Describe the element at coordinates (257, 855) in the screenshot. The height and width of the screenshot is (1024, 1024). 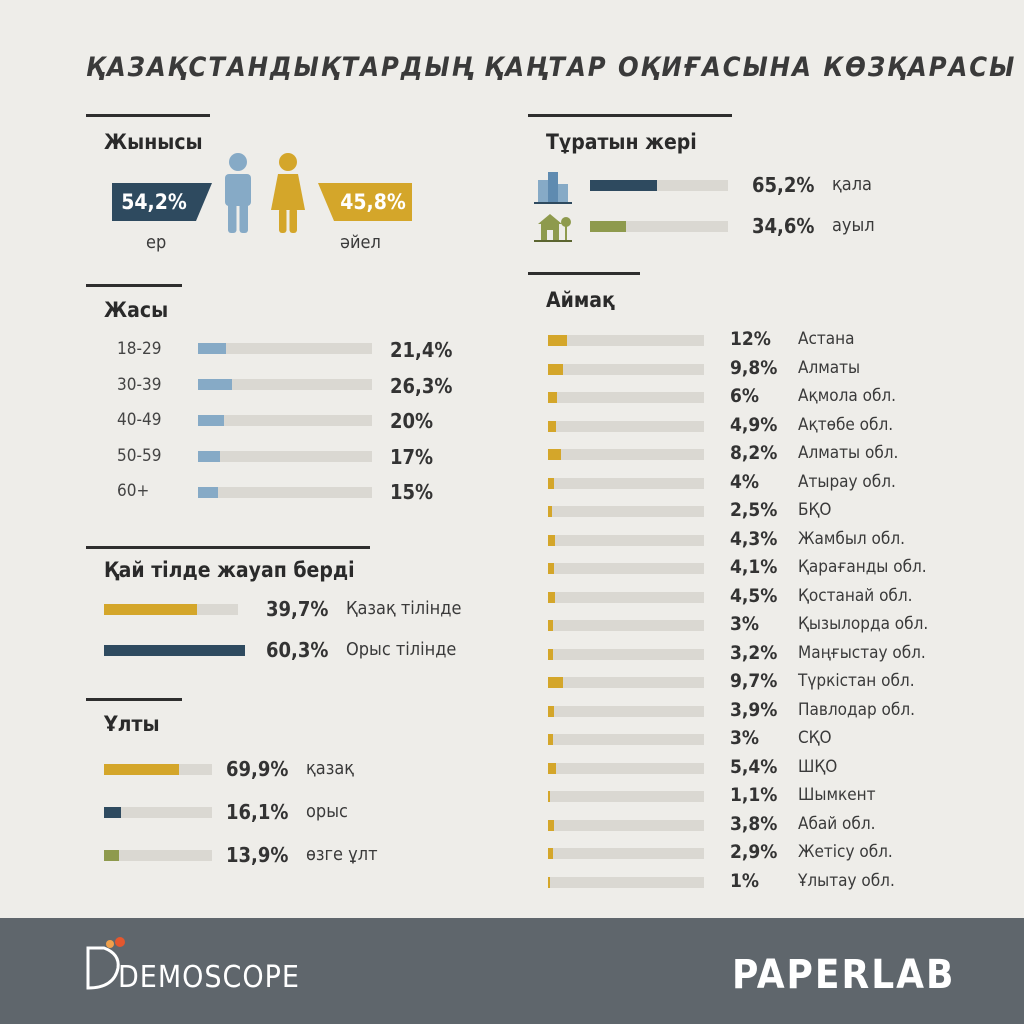
I see `ethnicity-percent: 13,9%` at that location.